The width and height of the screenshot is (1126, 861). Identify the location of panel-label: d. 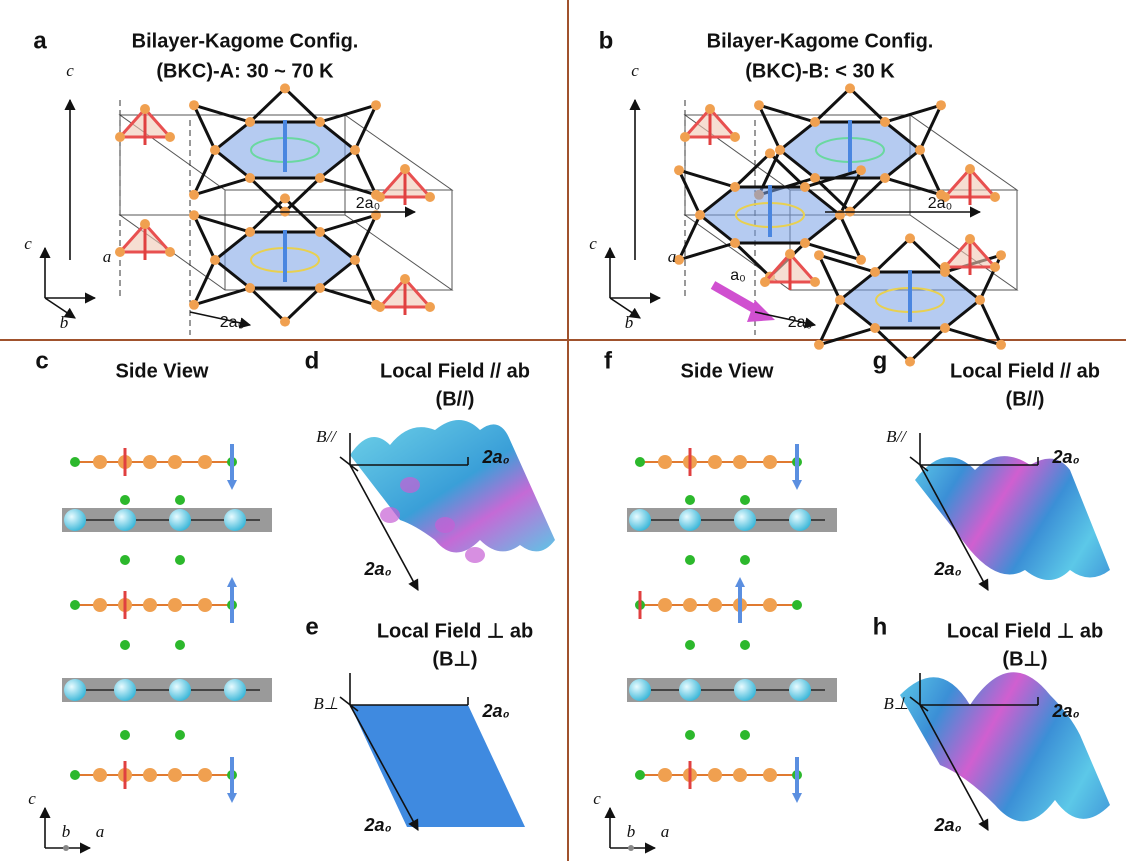
(312, 360).